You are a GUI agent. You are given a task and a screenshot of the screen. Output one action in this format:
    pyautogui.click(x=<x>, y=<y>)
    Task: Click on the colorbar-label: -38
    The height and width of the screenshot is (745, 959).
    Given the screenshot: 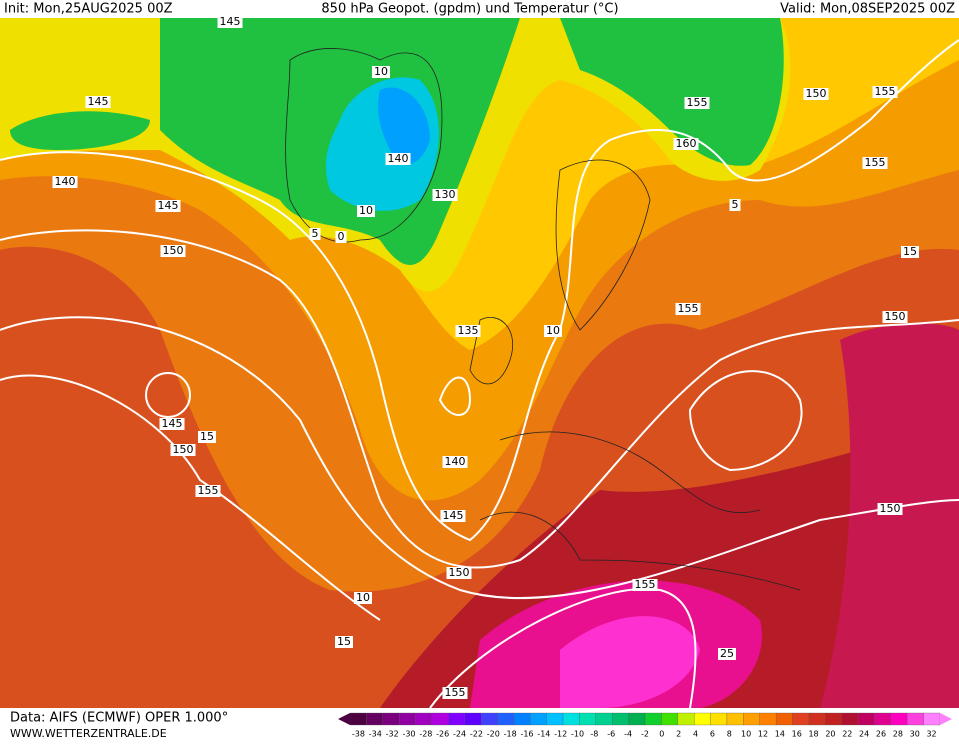 What is the action you would take?
    pyautogui.click(x=358, y=734)
    